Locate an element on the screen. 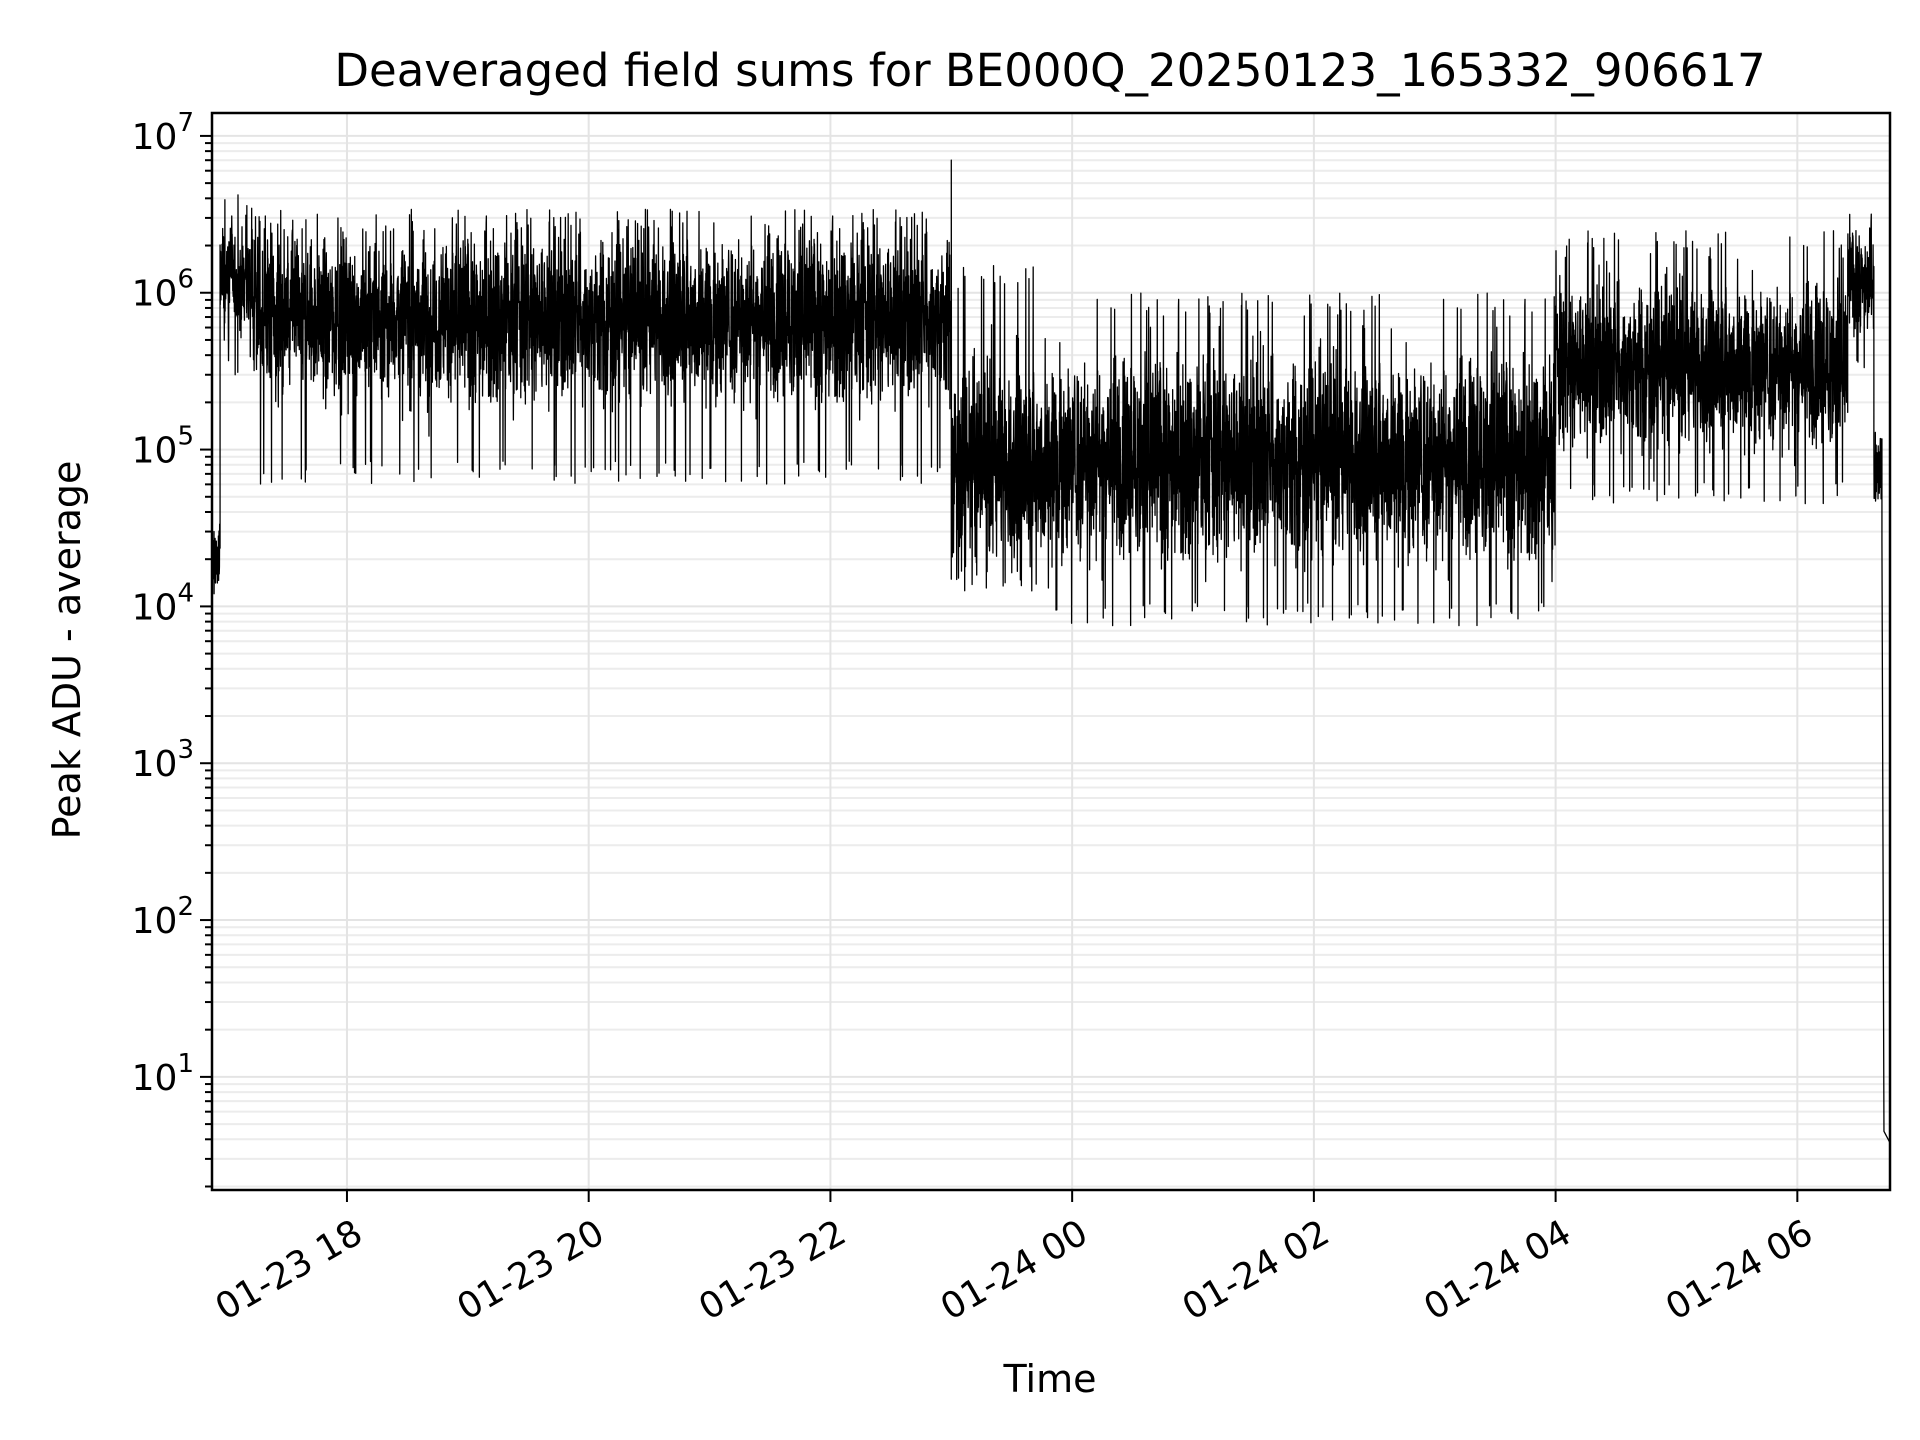  y-tick-label: 10¹ is located at coordinates (163, 1074).